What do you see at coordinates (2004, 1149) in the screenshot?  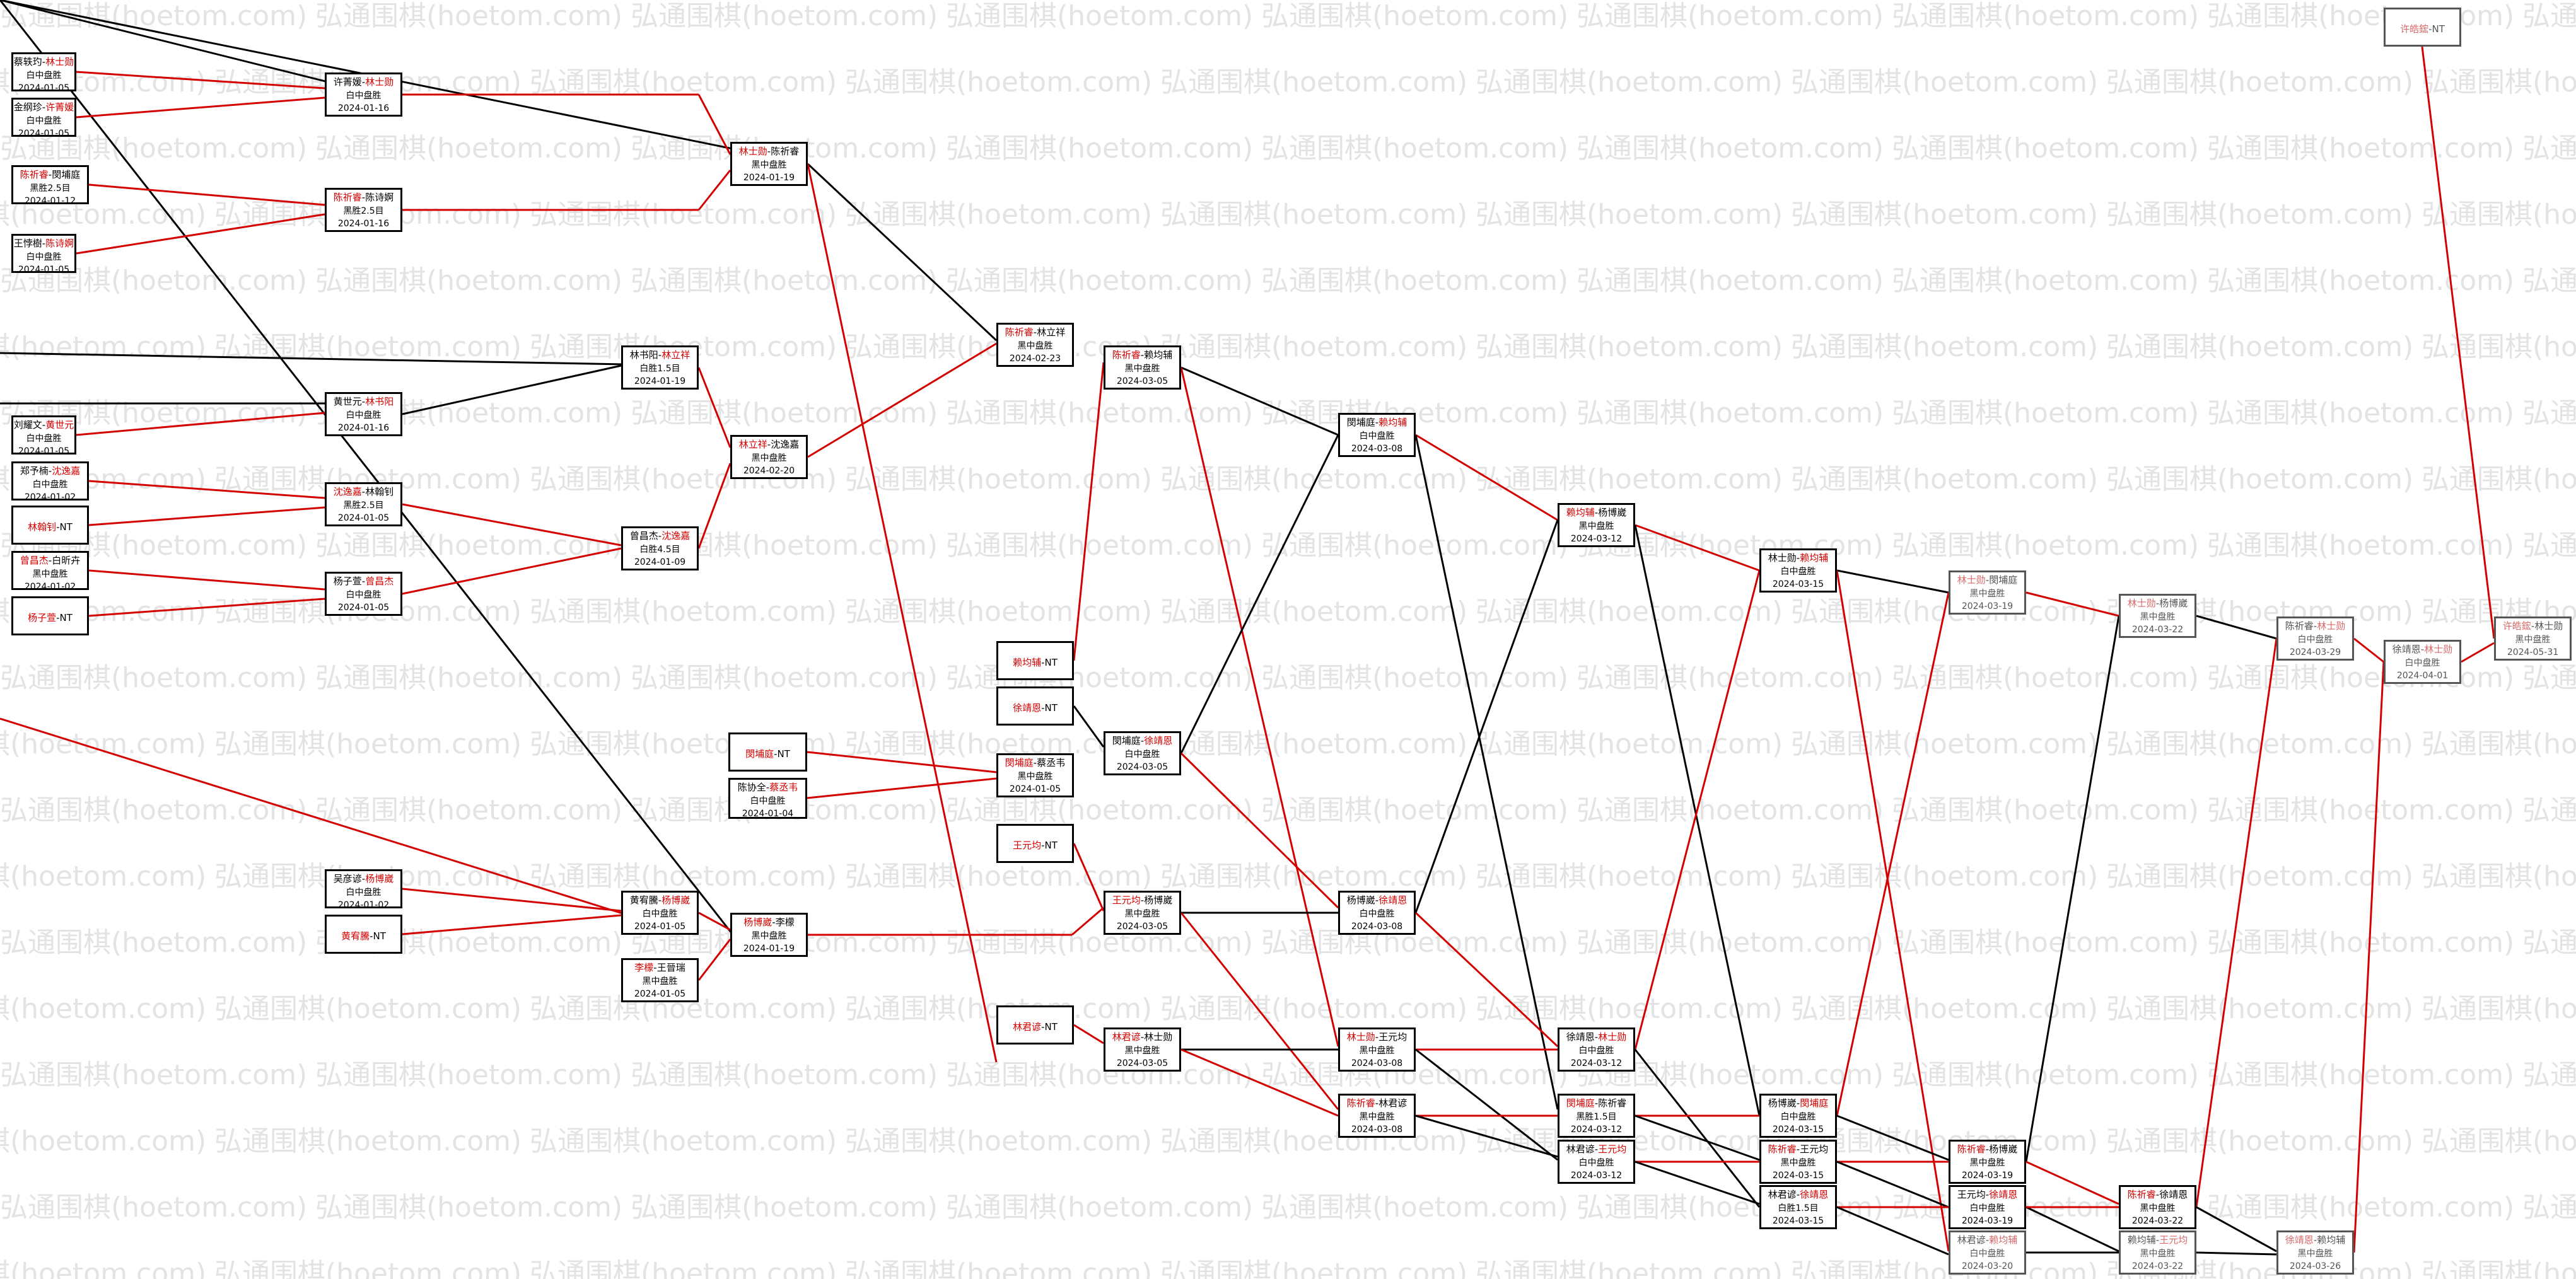 I see `player-white: 杨博崴` at bounding box center [2004, 1149].